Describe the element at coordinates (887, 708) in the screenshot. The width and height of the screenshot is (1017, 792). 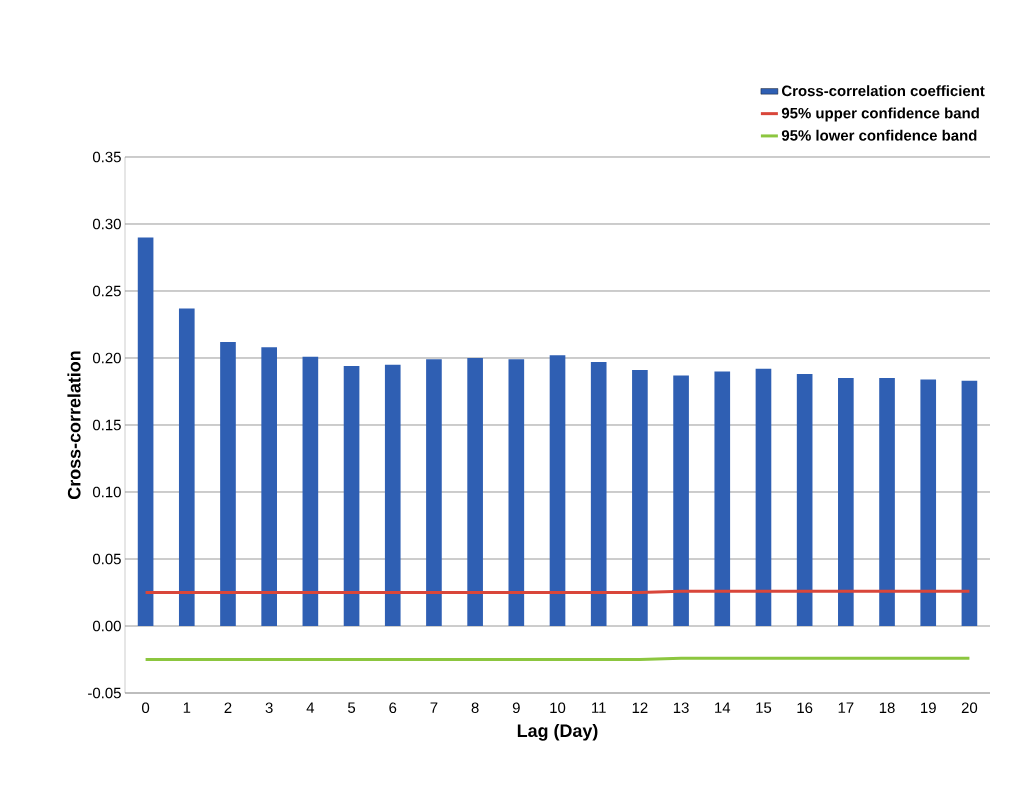
I see `x-tick-label: 18` at that location.